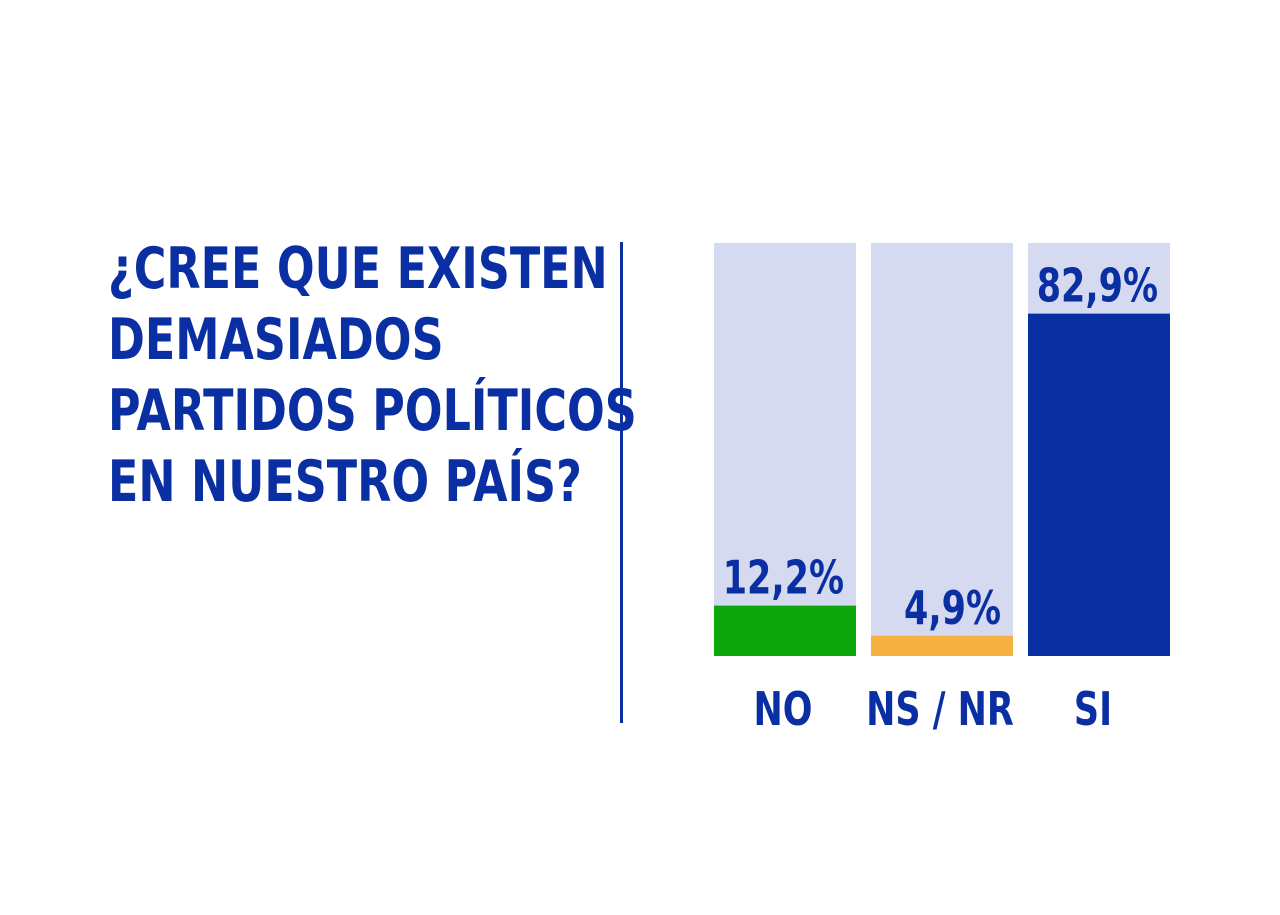 Image resolution: width=1280 pixels, height=915 pixels. What do you see at coordinates (785, 630) in the screenshot?
I see `bar-no` at bounding box center [785, 630].